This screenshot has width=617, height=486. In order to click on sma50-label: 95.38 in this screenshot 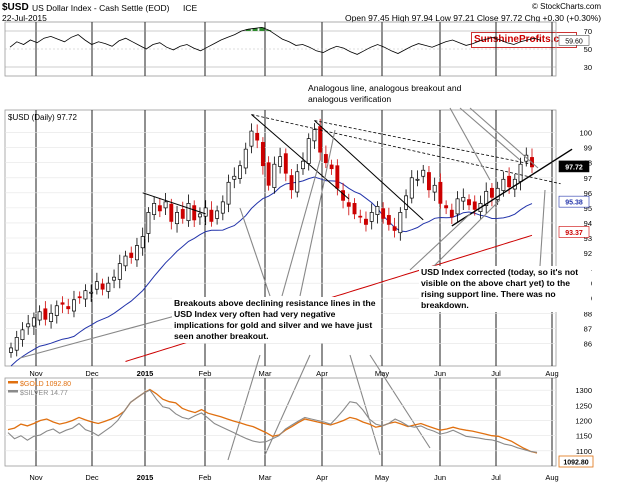, I will do `click(574, 203)`.